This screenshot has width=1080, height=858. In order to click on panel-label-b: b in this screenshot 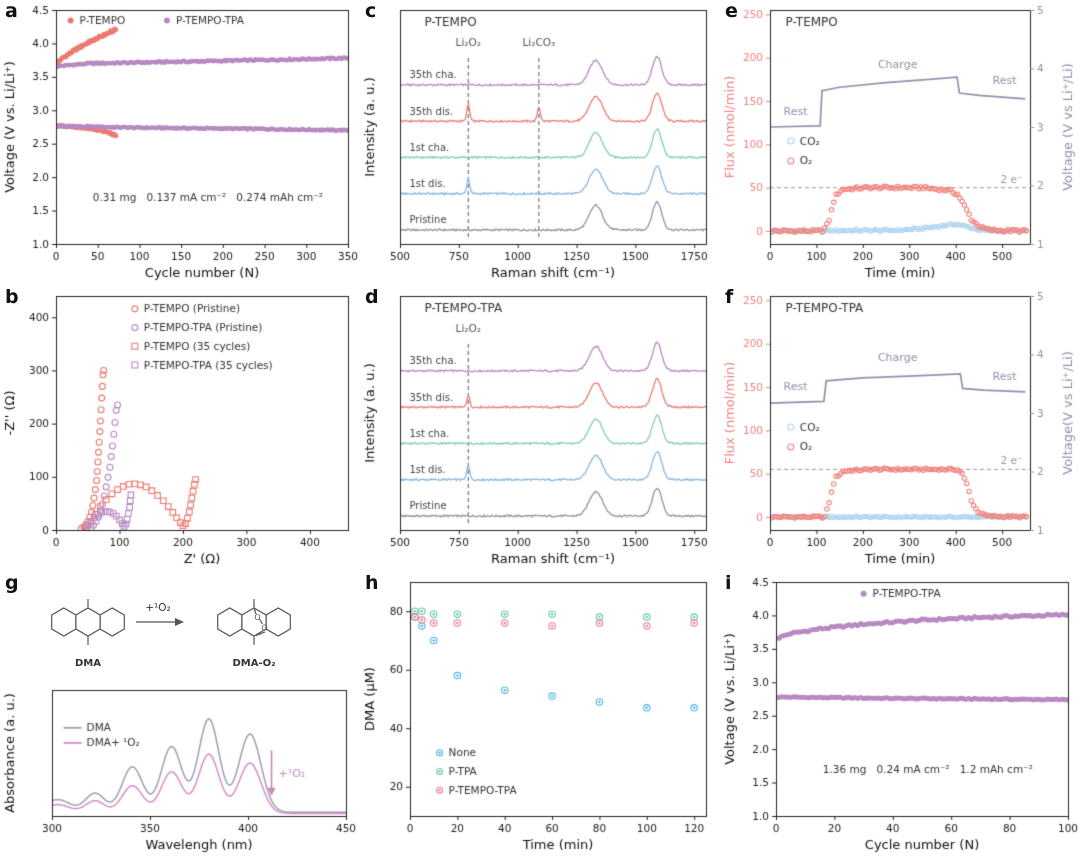, I will do `click(12, 297)`.